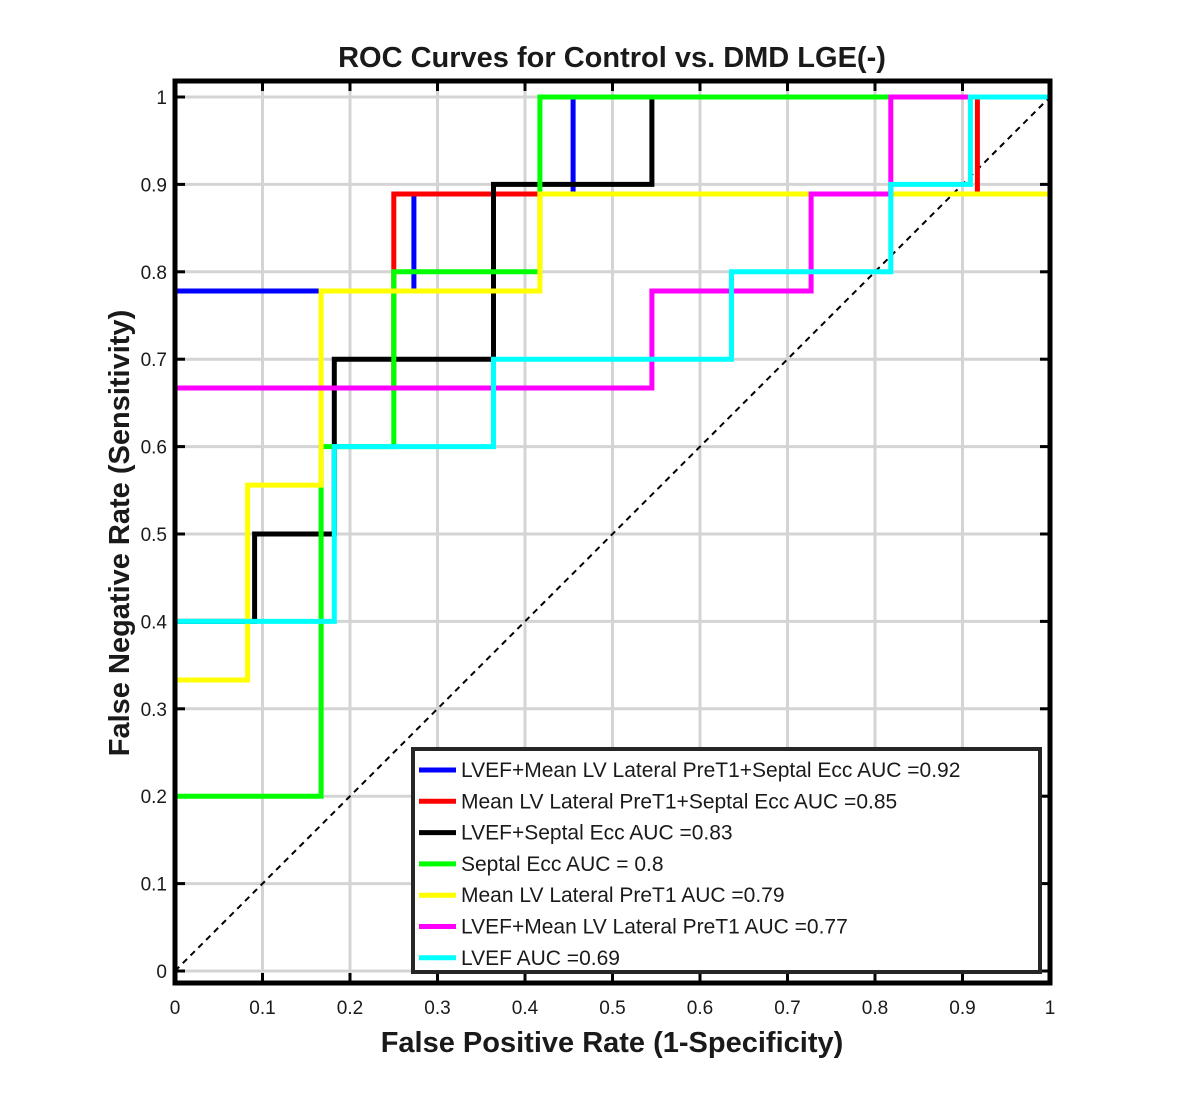  I want to click on x-tick-label: 0.8, so click(875, 1008).